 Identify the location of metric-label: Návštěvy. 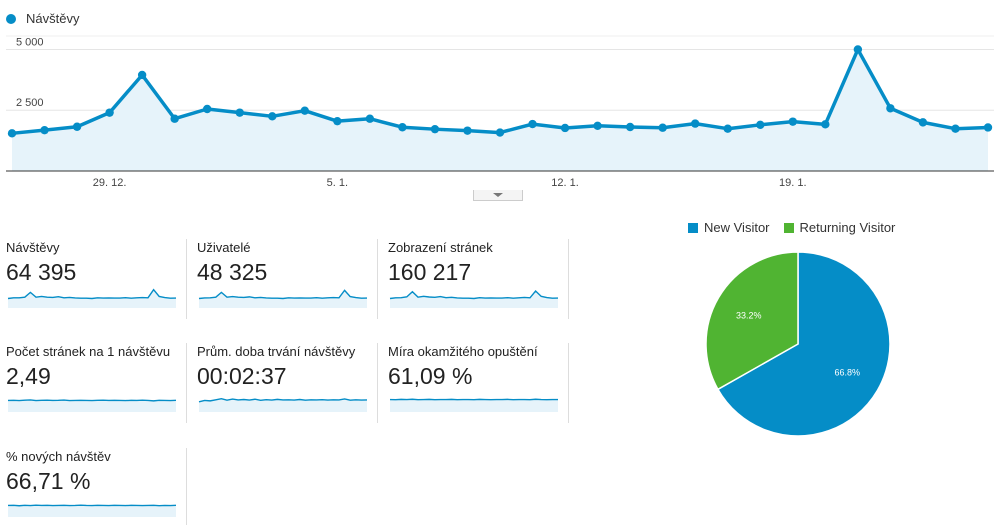
(33, 247).